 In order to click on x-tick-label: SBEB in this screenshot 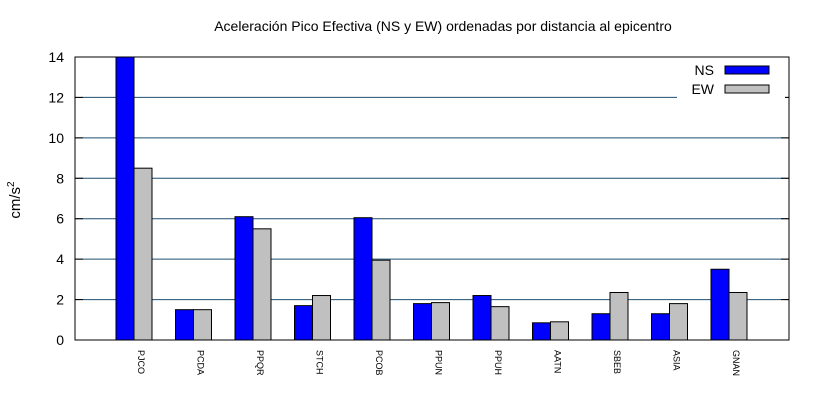, I will do `click(617, 362)`.